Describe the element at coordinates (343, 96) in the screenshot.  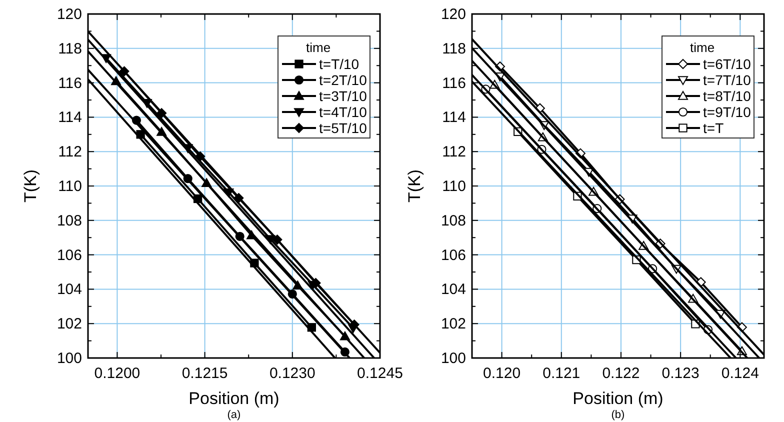
I see `legend-label: t=3T/10` at that location.